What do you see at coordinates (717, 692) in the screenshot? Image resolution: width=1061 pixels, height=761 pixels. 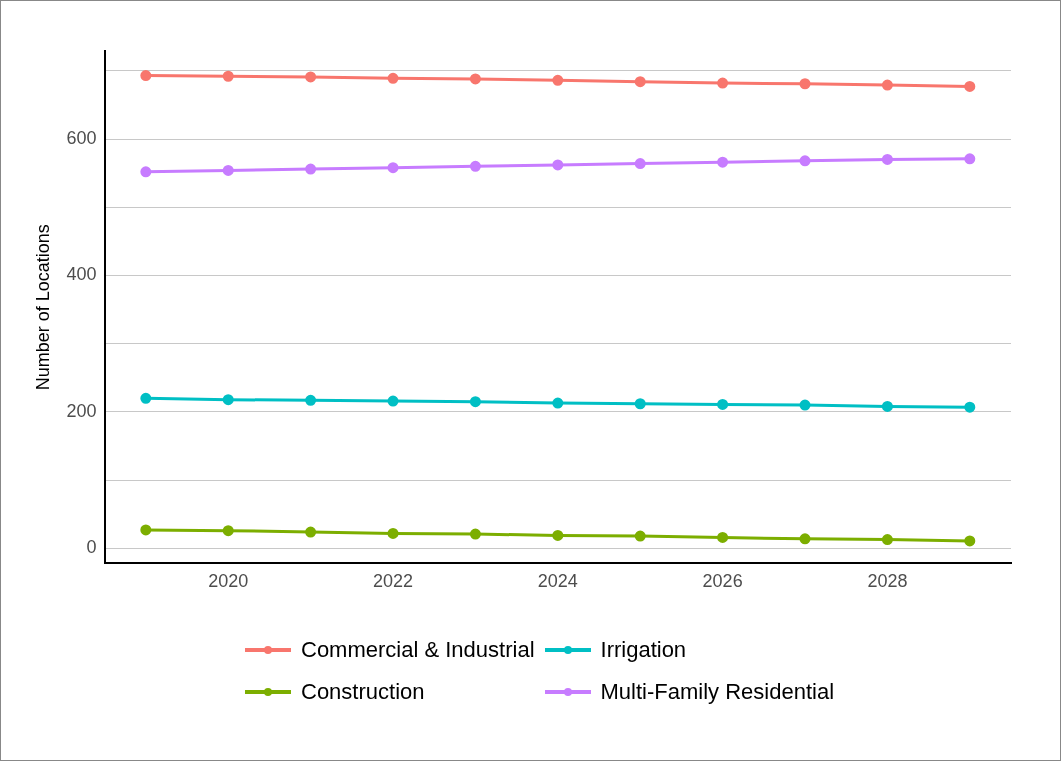 I see `legend-label: Multi-Family Residential` at bounding box center [717, 692].